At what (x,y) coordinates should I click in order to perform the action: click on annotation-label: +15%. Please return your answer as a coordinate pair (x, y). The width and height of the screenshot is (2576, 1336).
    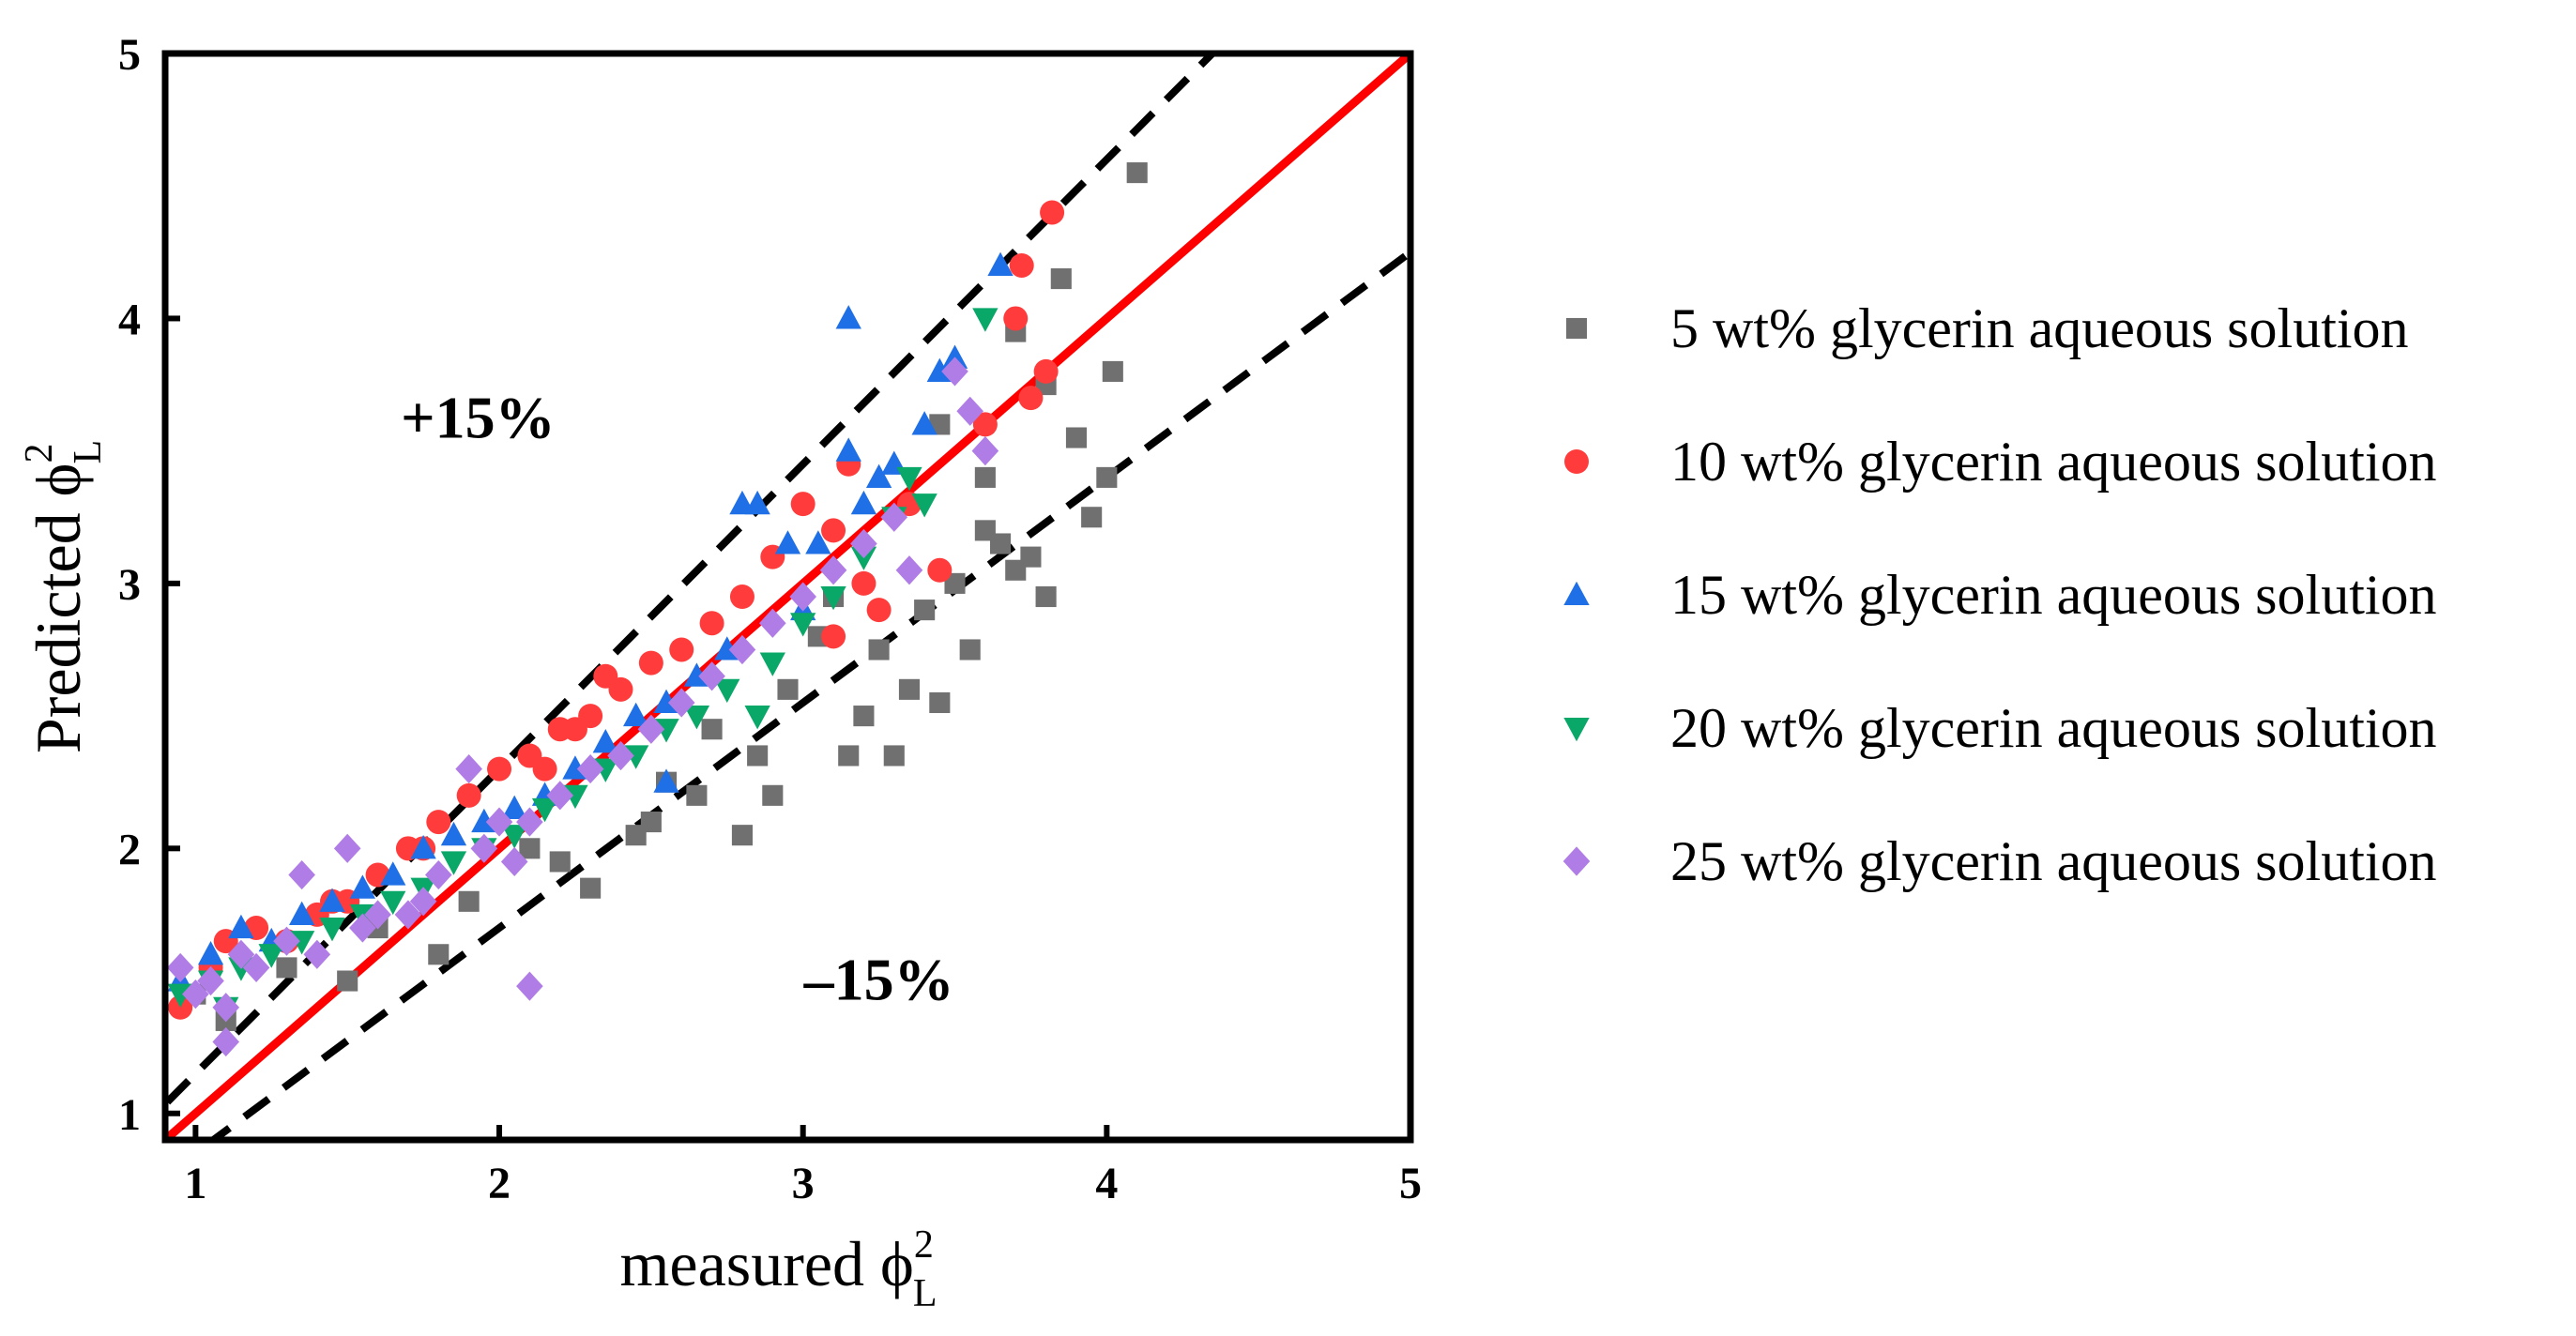
    Looking at the image, I should click on (478, 418).